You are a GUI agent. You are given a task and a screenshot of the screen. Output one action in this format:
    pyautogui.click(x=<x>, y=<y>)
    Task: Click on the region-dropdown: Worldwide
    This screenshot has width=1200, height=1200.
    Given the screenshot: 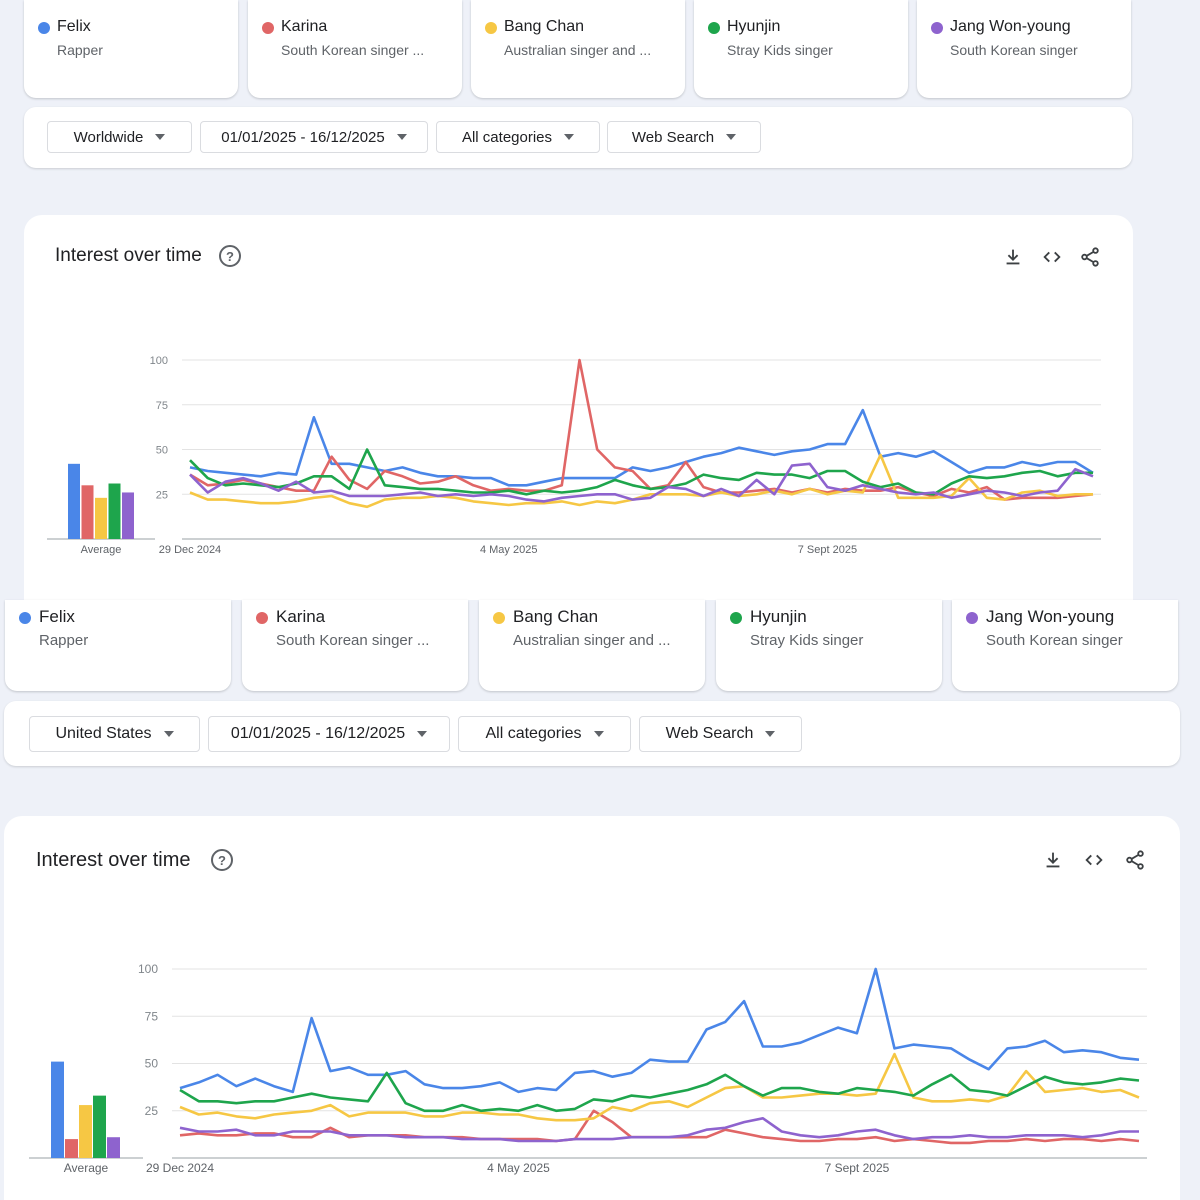 What is the action you would take?
    pyautogui.click(x=119, y=137)
    